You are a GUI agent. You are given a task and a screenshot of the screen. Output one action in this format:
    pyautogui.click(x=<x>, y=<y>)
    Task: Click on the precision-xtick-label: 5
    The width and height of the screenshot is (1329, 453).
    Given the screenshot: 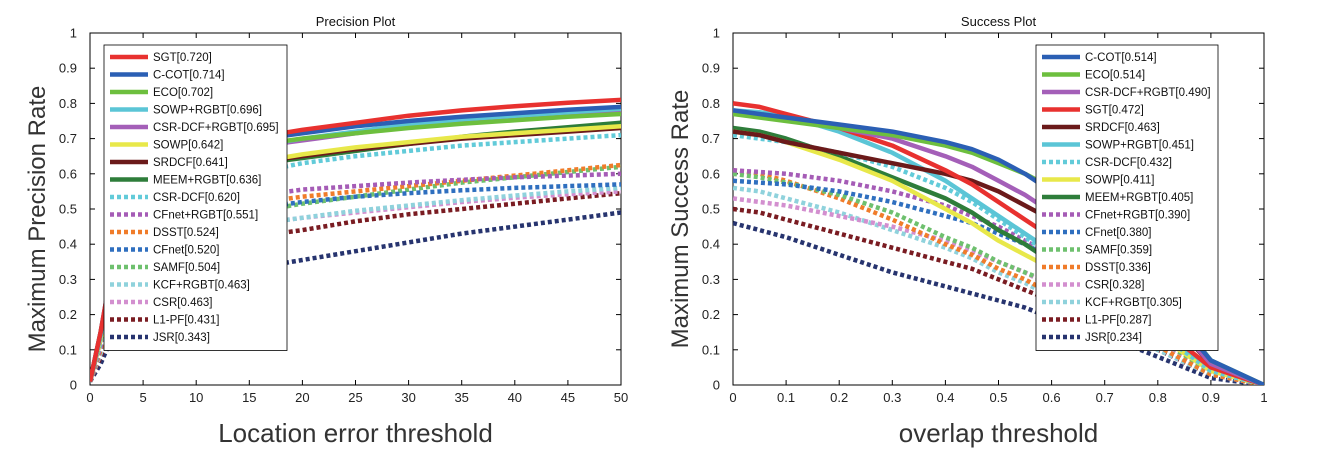 What is the action you would take?
    pyautogui.click(x=142, y=397)
    